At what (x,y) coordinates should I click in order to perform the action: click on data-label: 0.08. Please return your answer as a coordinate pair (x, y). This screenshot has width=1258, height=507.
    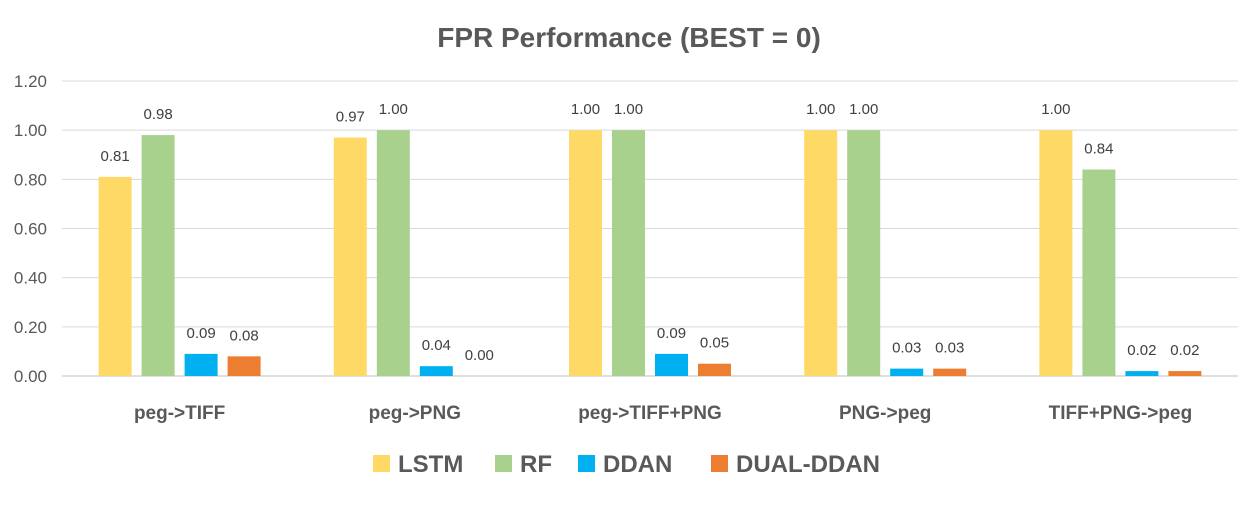
    Looking at the image, I should click on (243, 335).